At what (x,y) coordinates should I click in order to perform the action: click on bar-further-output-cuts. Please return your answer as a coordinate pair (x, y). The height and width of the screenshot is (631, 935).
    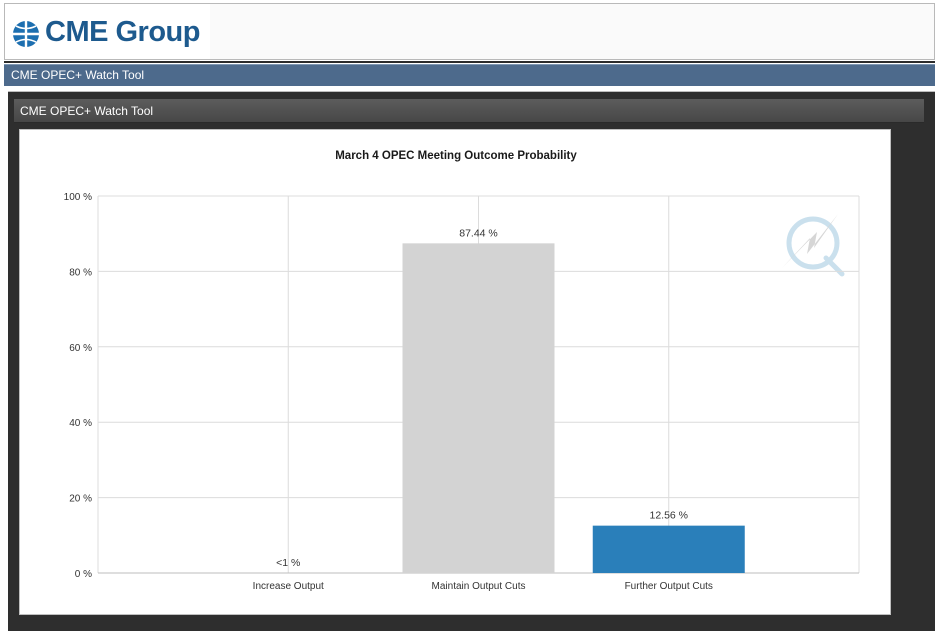
    Looking at the image, I should click on (668, 549).